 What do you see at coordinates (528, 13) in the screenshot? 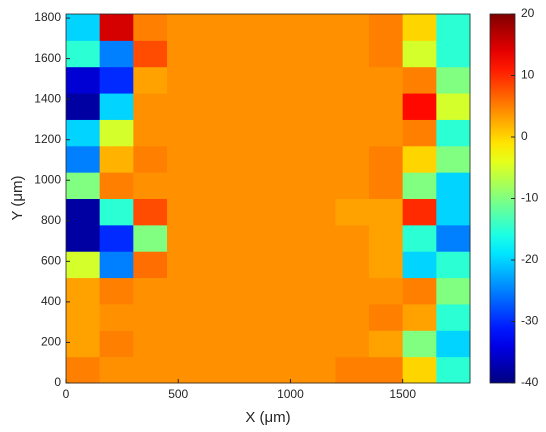
I see `colorbar-tick-label: 20` at bounding box center [528, 13].